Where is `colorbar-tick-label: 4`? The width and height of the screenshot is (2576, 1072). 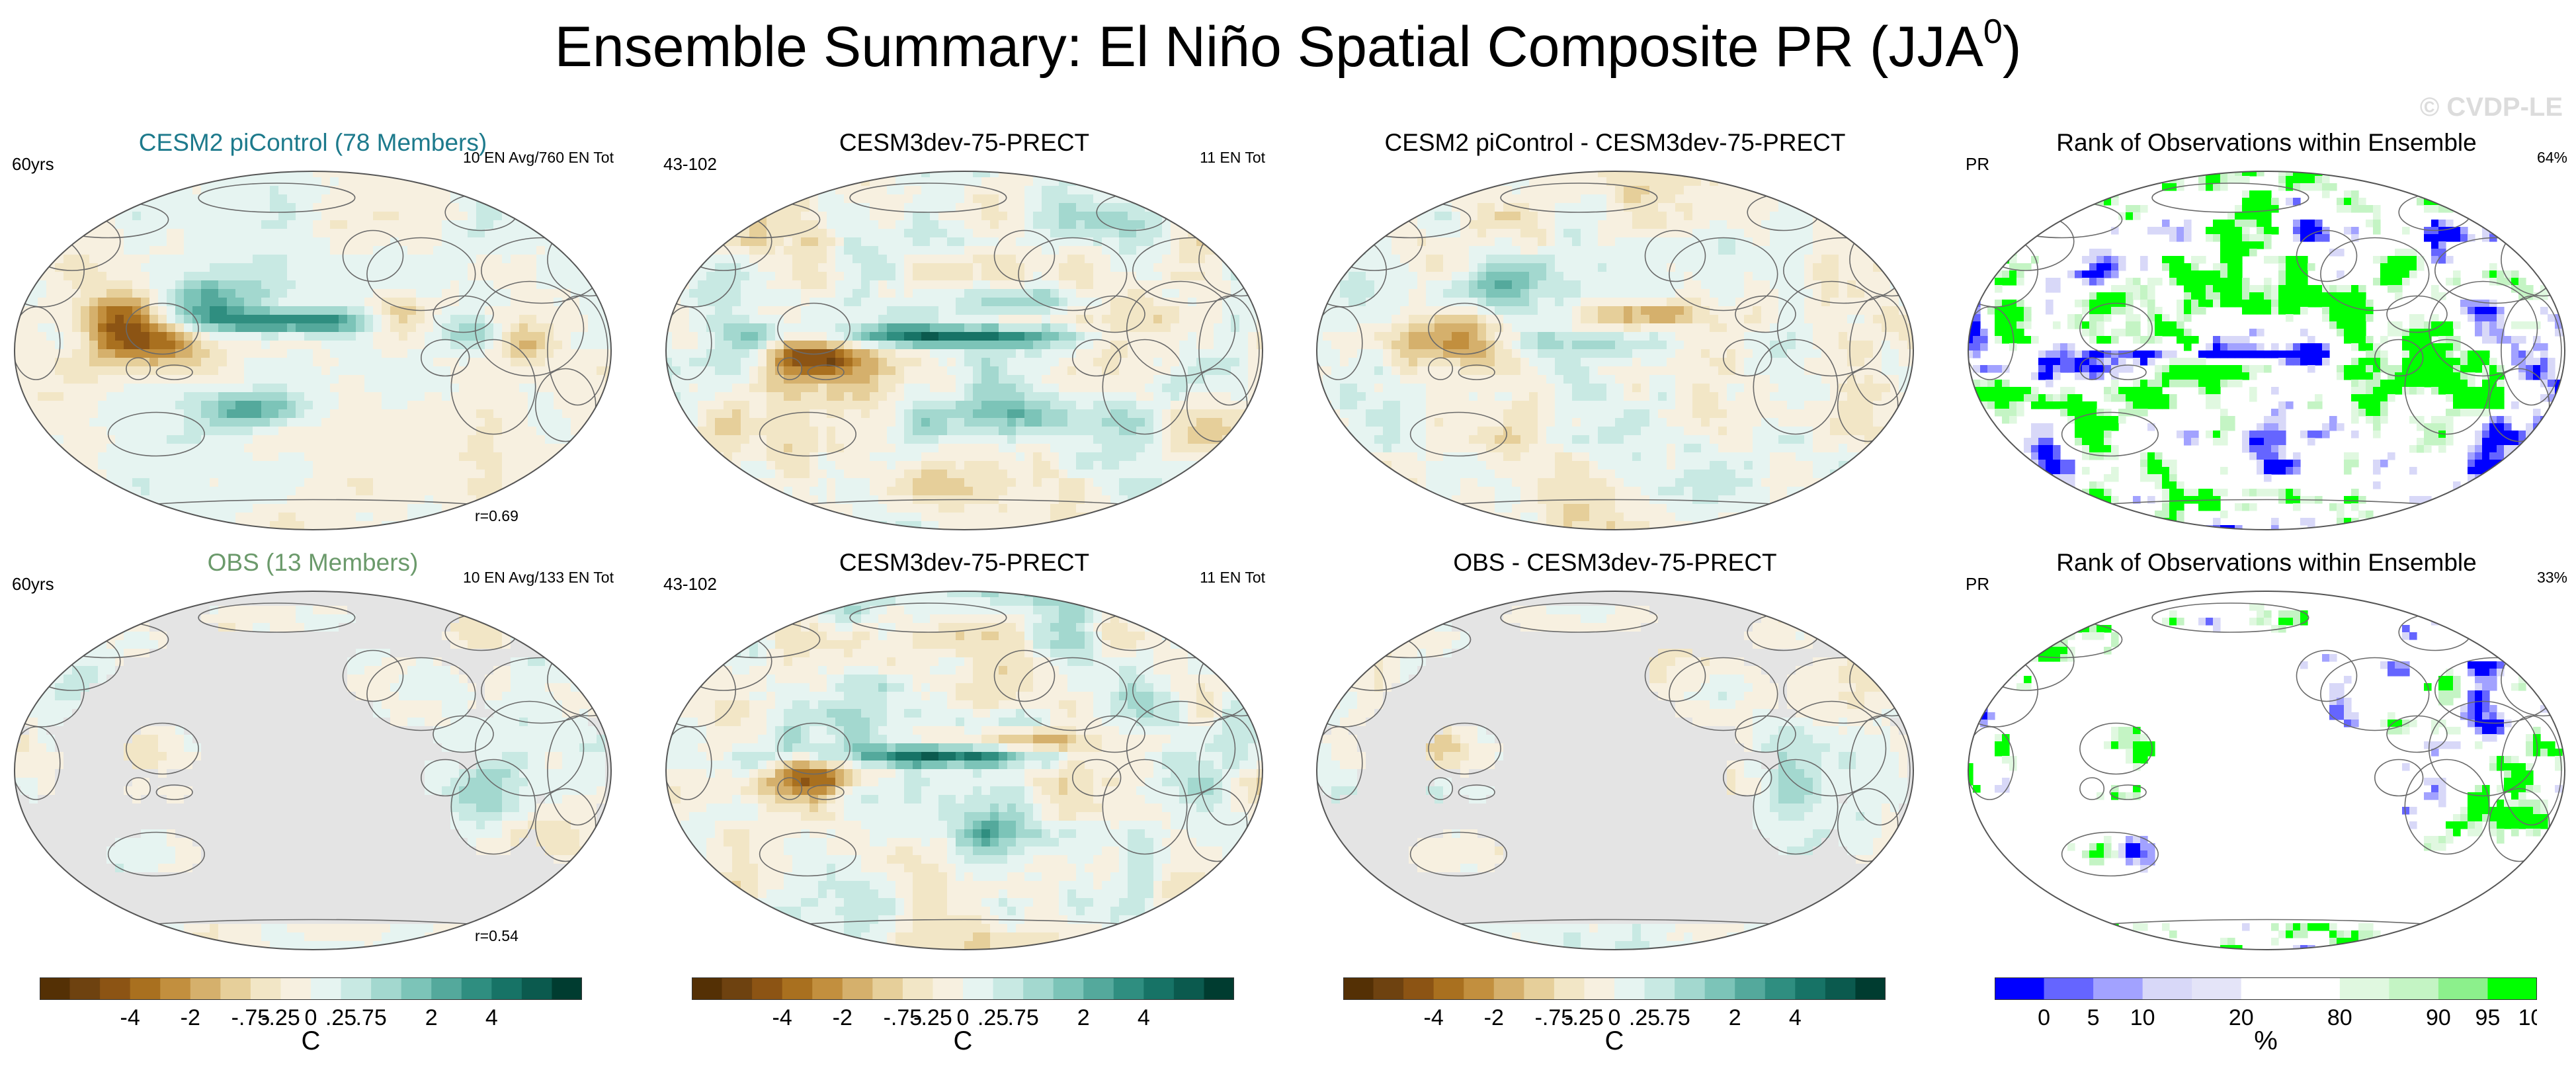
colorbar-tick-label: 4 is located at coordinates (491, 1017).